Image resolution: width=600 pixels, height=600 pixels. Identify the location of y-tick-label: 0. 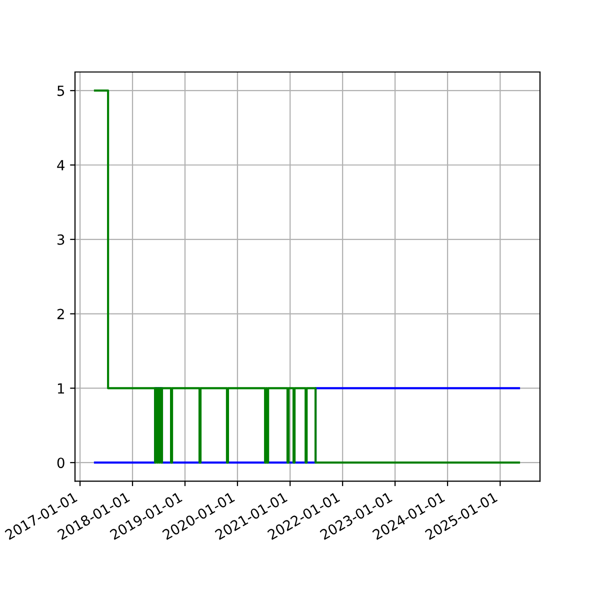
(60, 463).